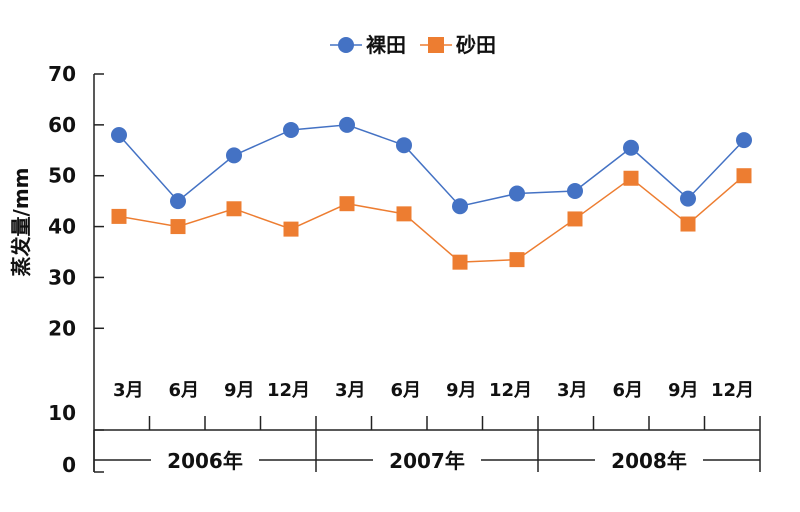 The image size is (800, 512). What do you see at coordinates (62, 176) in the screenshot?
I see `y-tick-label: 50` at bounding box center [62, 176].